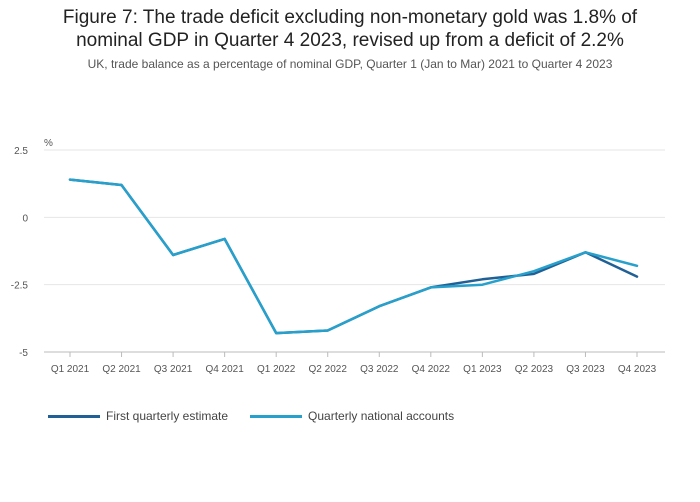 Image resolution: width=700 pixels, height=502 pixels. I want to click on x-tick-label: Q1 2021, so click(70, 369).